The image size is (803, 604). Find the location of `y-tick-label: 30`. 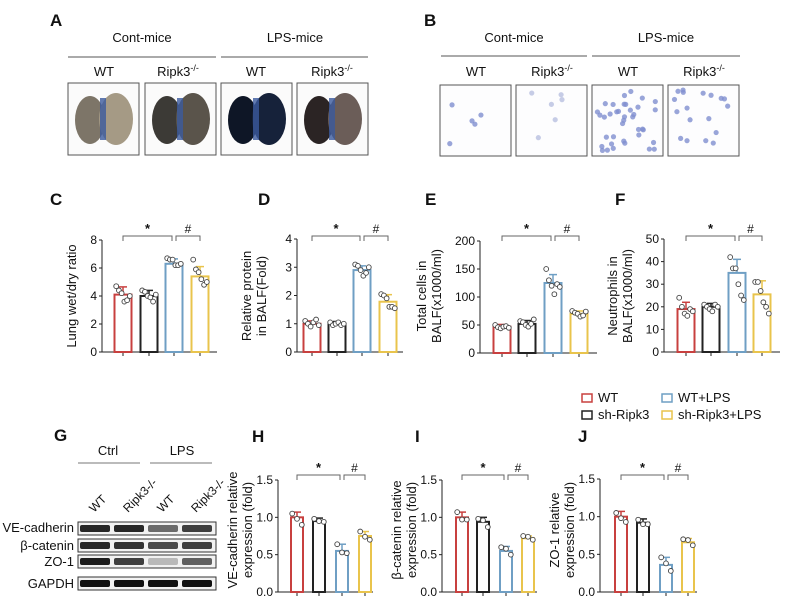

y-tick-label: 30 is located at coordinates (653, 284).